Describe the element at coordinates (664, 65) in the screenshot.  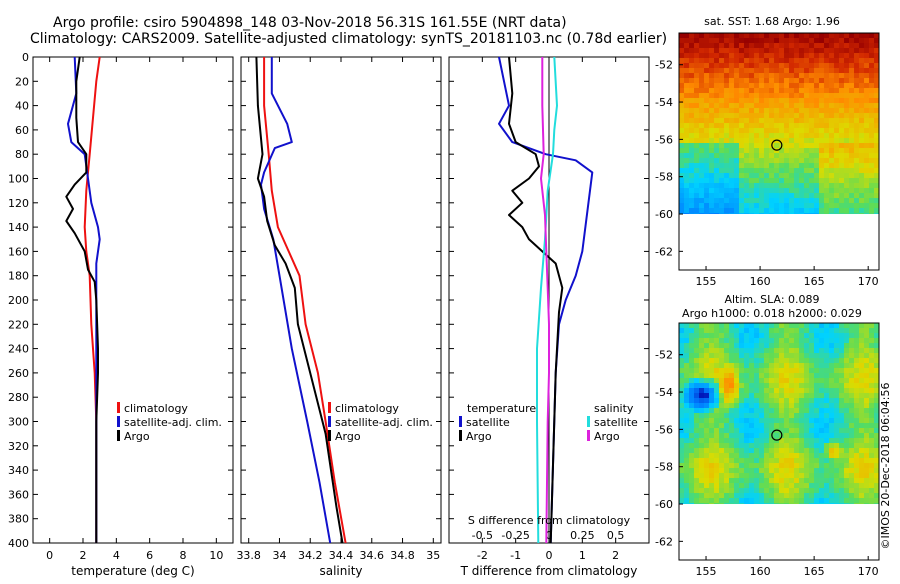
I see `map-y-tick-label: -52` at that location.